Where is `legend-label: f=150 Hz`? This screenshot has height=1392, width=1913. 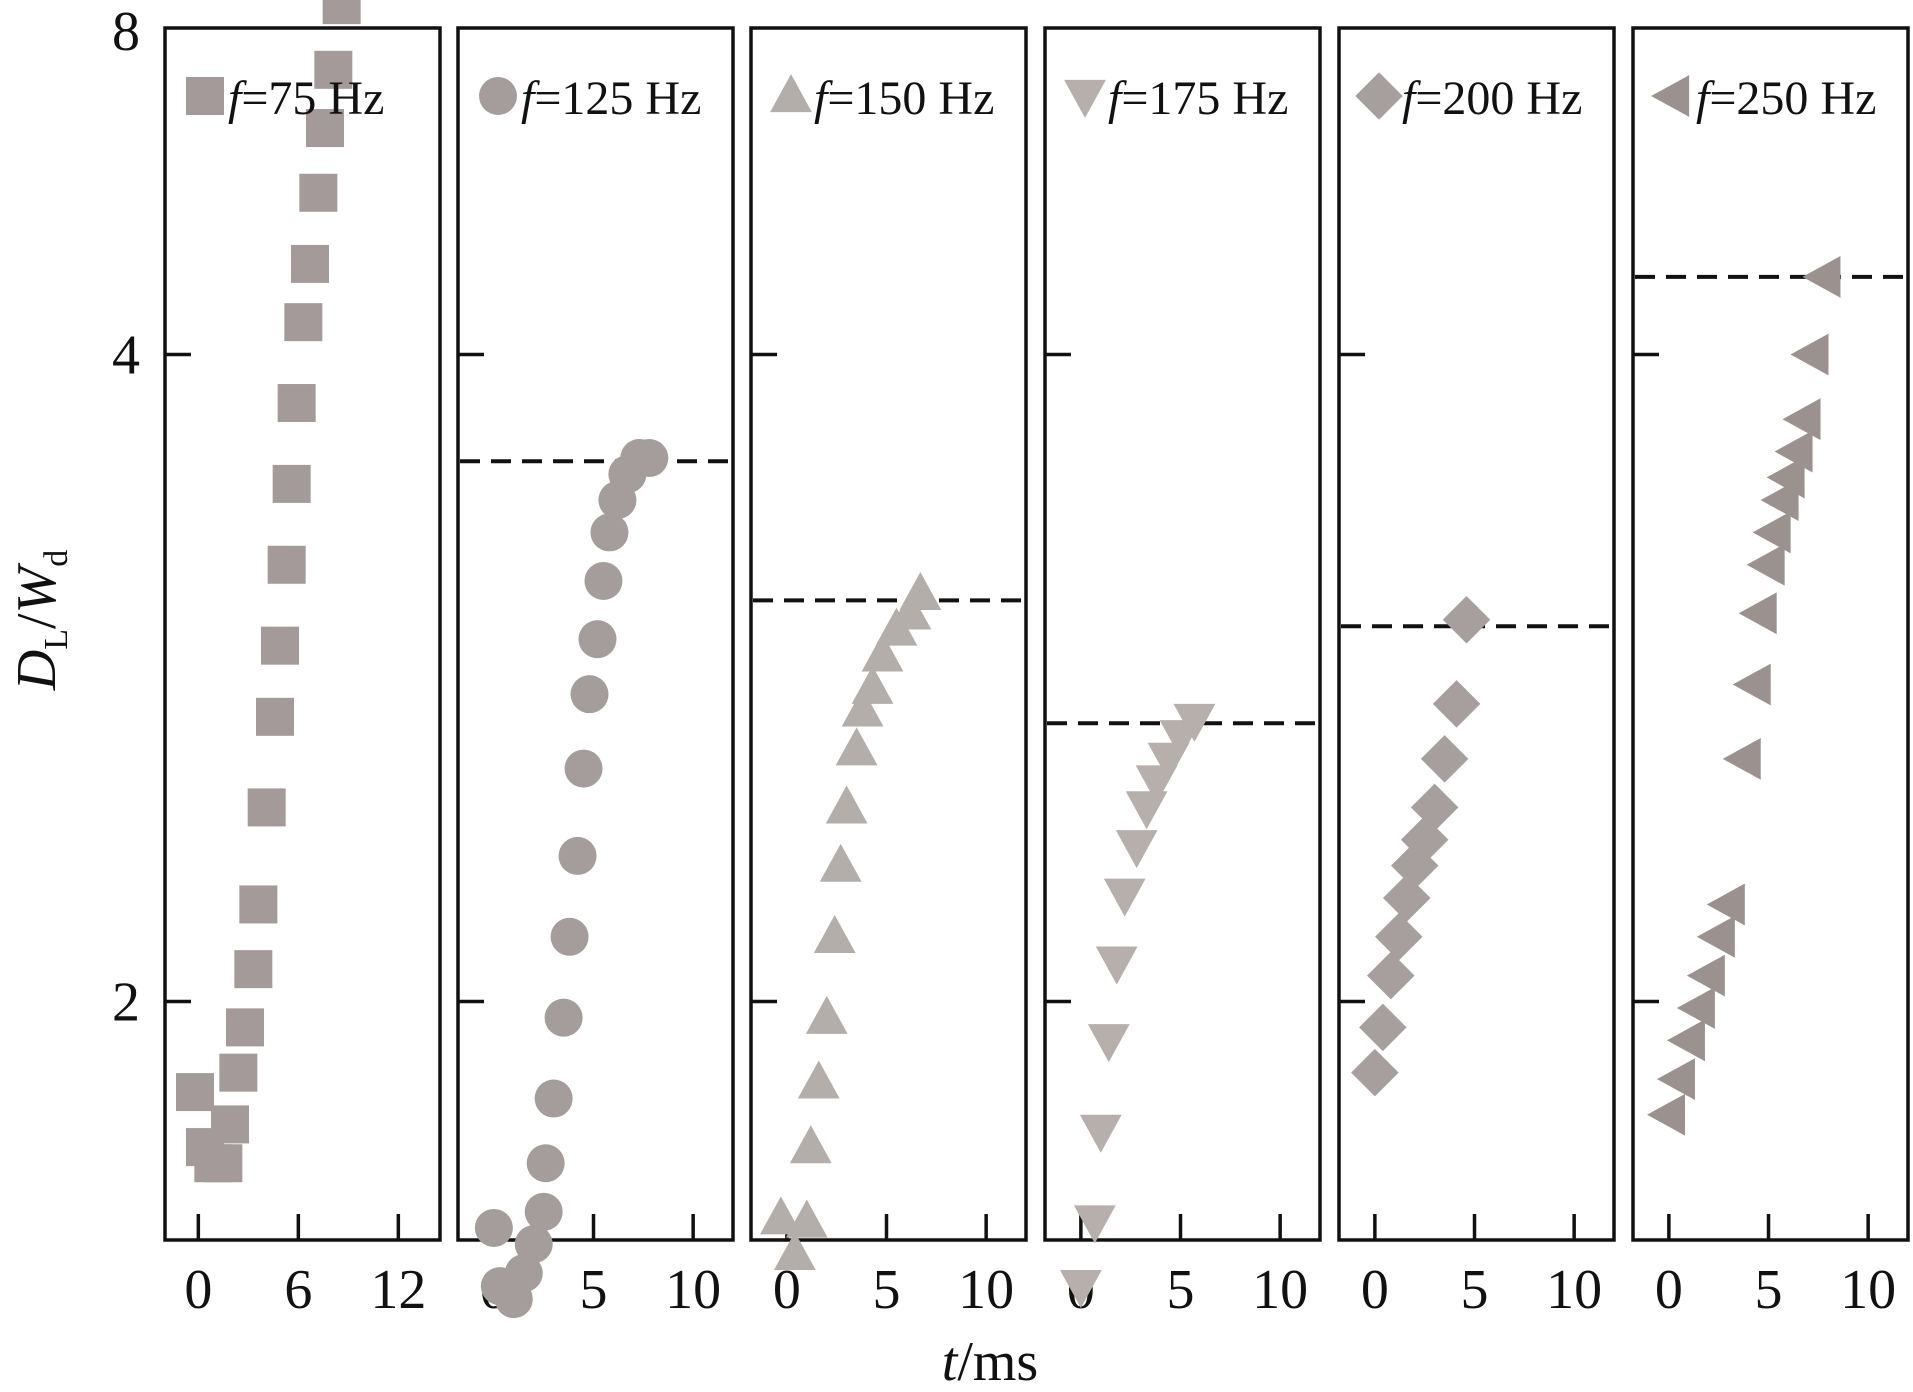 legend-label: f=150 Hz is located at coordinates (904, 98).